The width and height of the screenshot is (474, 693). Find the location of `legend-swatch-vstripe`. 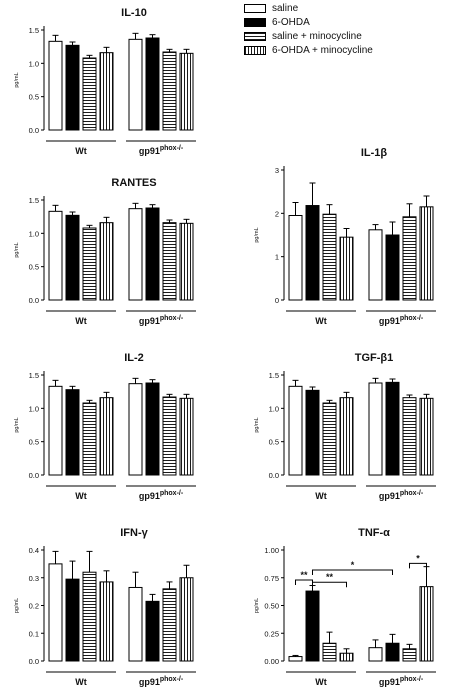

legend-swatch-vstripe is located at coordinates (255, 50).